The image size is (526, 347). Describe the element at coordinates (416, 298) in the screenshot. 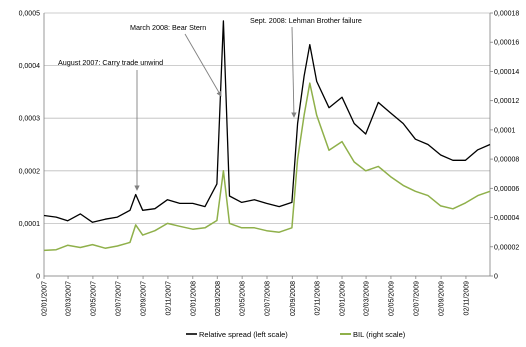

I see `x-tick-label: 02/07/2009` at that location.